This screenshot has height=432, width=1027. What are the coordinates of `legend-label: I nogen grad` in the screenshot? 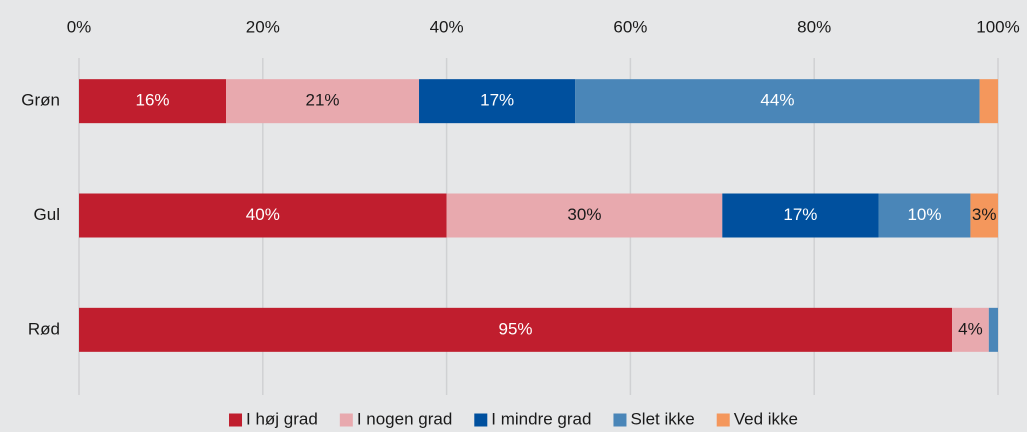 It's located at (404, 418).